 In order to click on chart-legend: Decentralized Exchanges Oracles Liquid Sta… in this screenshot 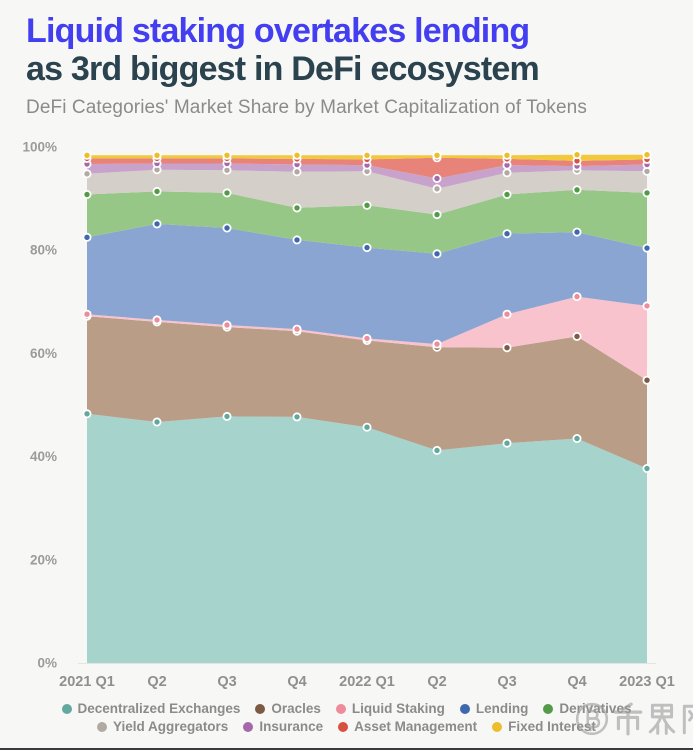, I will do `click(346, 717)`.